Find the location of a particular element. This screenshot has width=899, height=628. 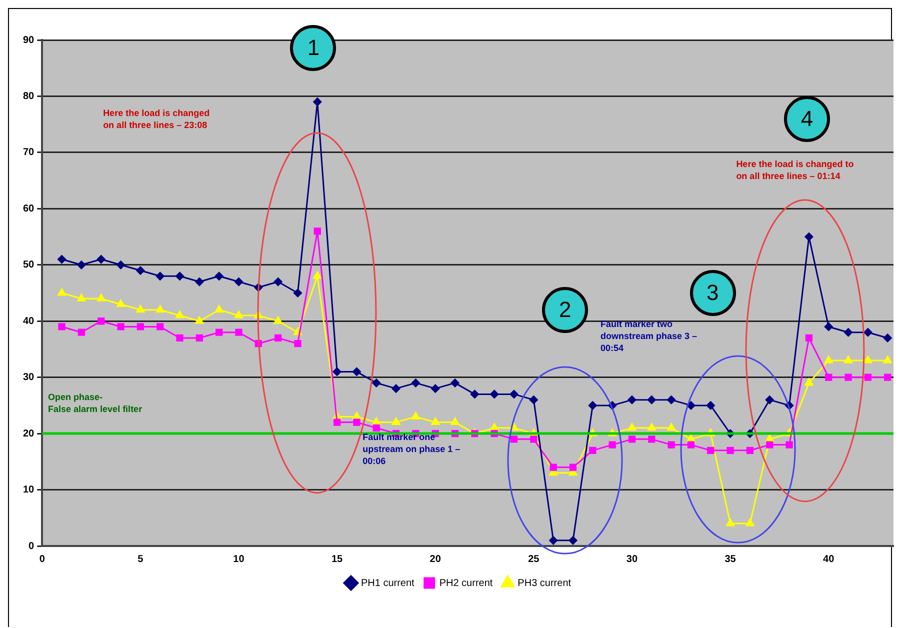

x-tick-label: 10 is located at coordinates (239, 559).